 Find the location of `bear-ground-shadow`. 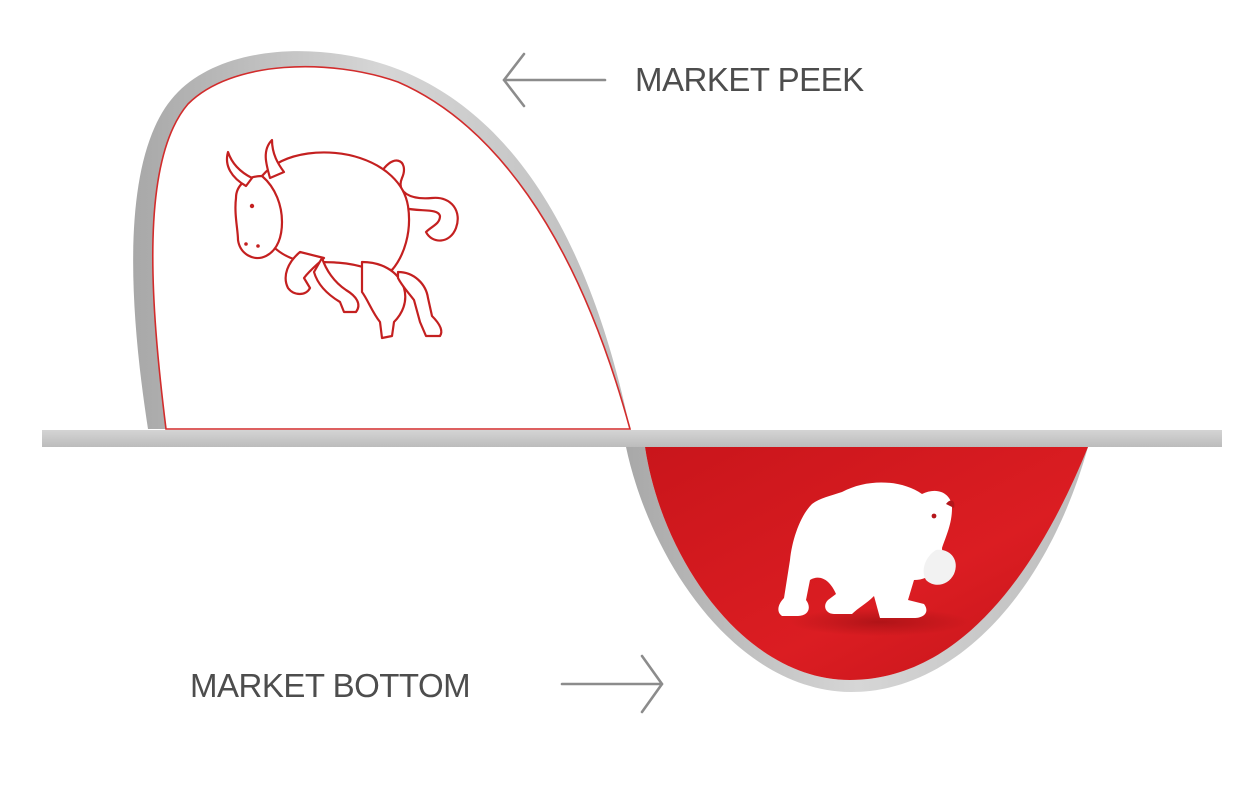

bear-ground-shadow is located at coordinates (880, 622).